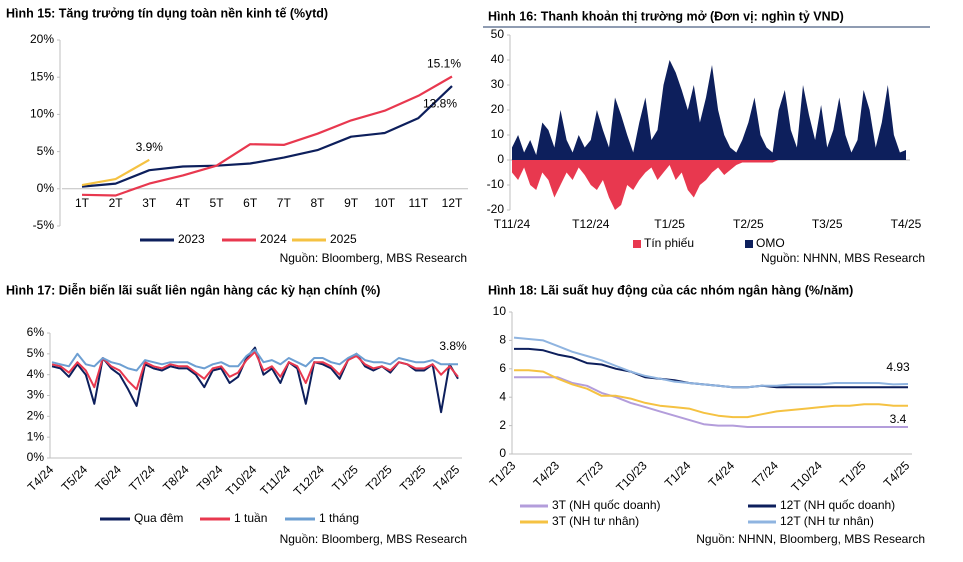  Describe the element at coordinates (827, 521) in the screenshot. I see `legend-label: 12T (NH tư nhân)` at that location.